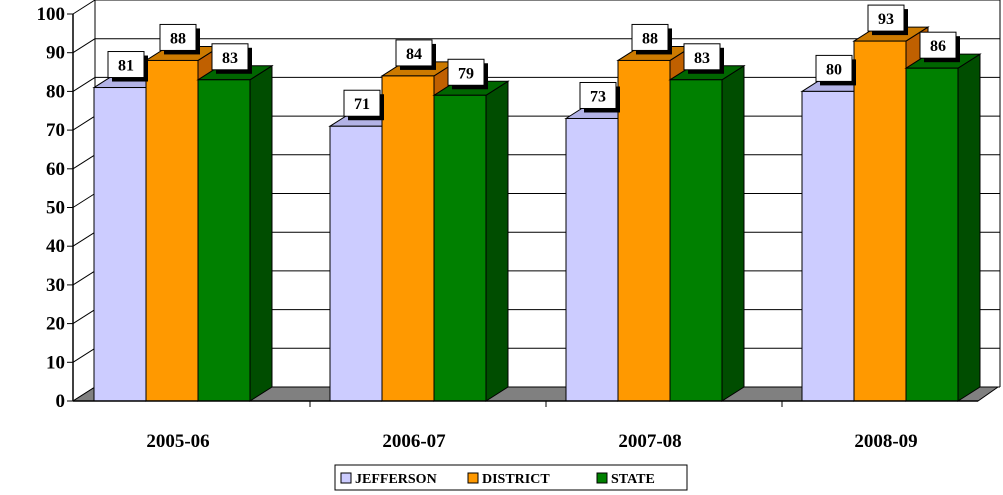  What do you see at coordinates (55, 285) in the screenshot?
I see `y-tick-label: 30` at bounding box center [55, 285].